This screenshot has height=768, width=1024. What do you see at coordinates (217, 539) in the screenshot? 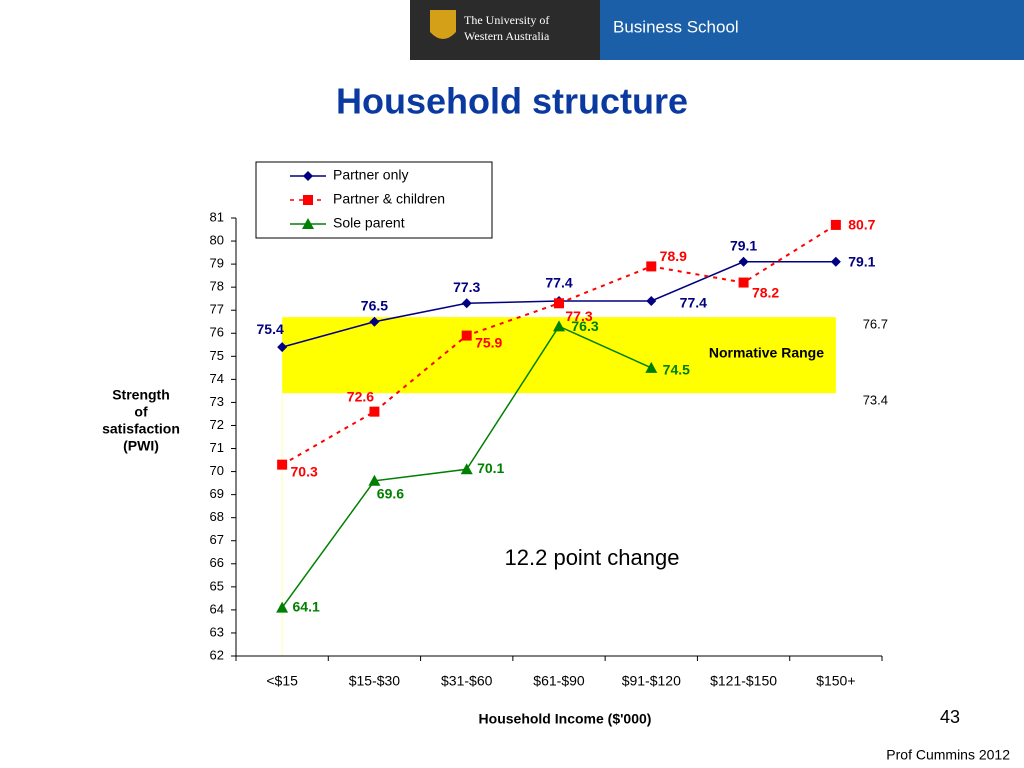
I see `y-tick-label: 67` at bounding box center [217, 539].